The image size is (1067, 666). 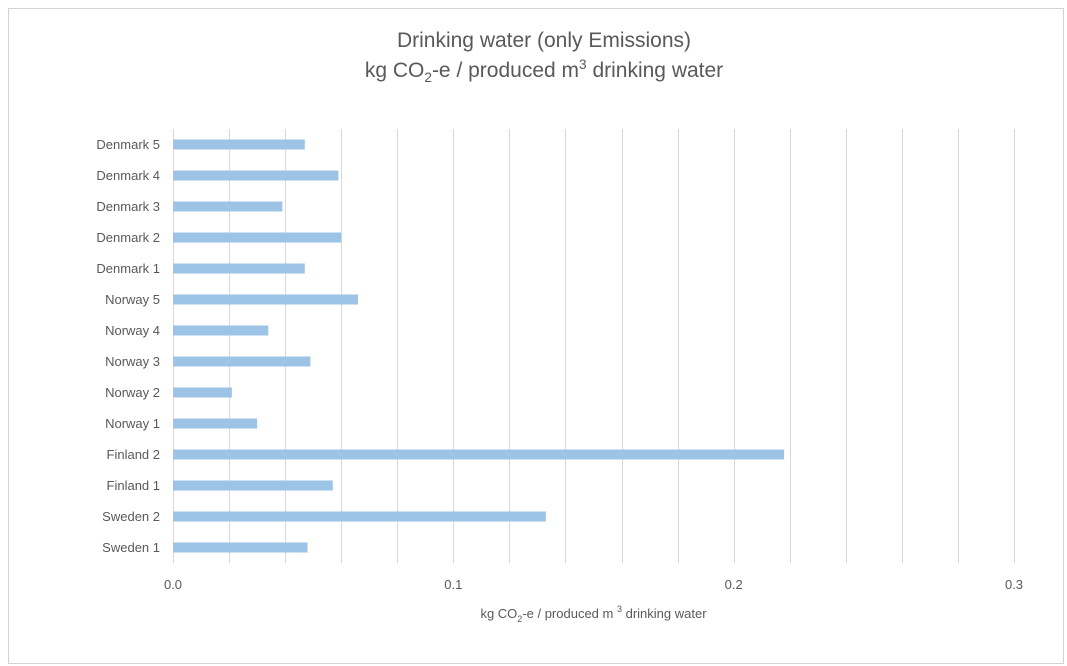 I want to click on x-tick-label: 0.3, so click(x=1014, y=584).